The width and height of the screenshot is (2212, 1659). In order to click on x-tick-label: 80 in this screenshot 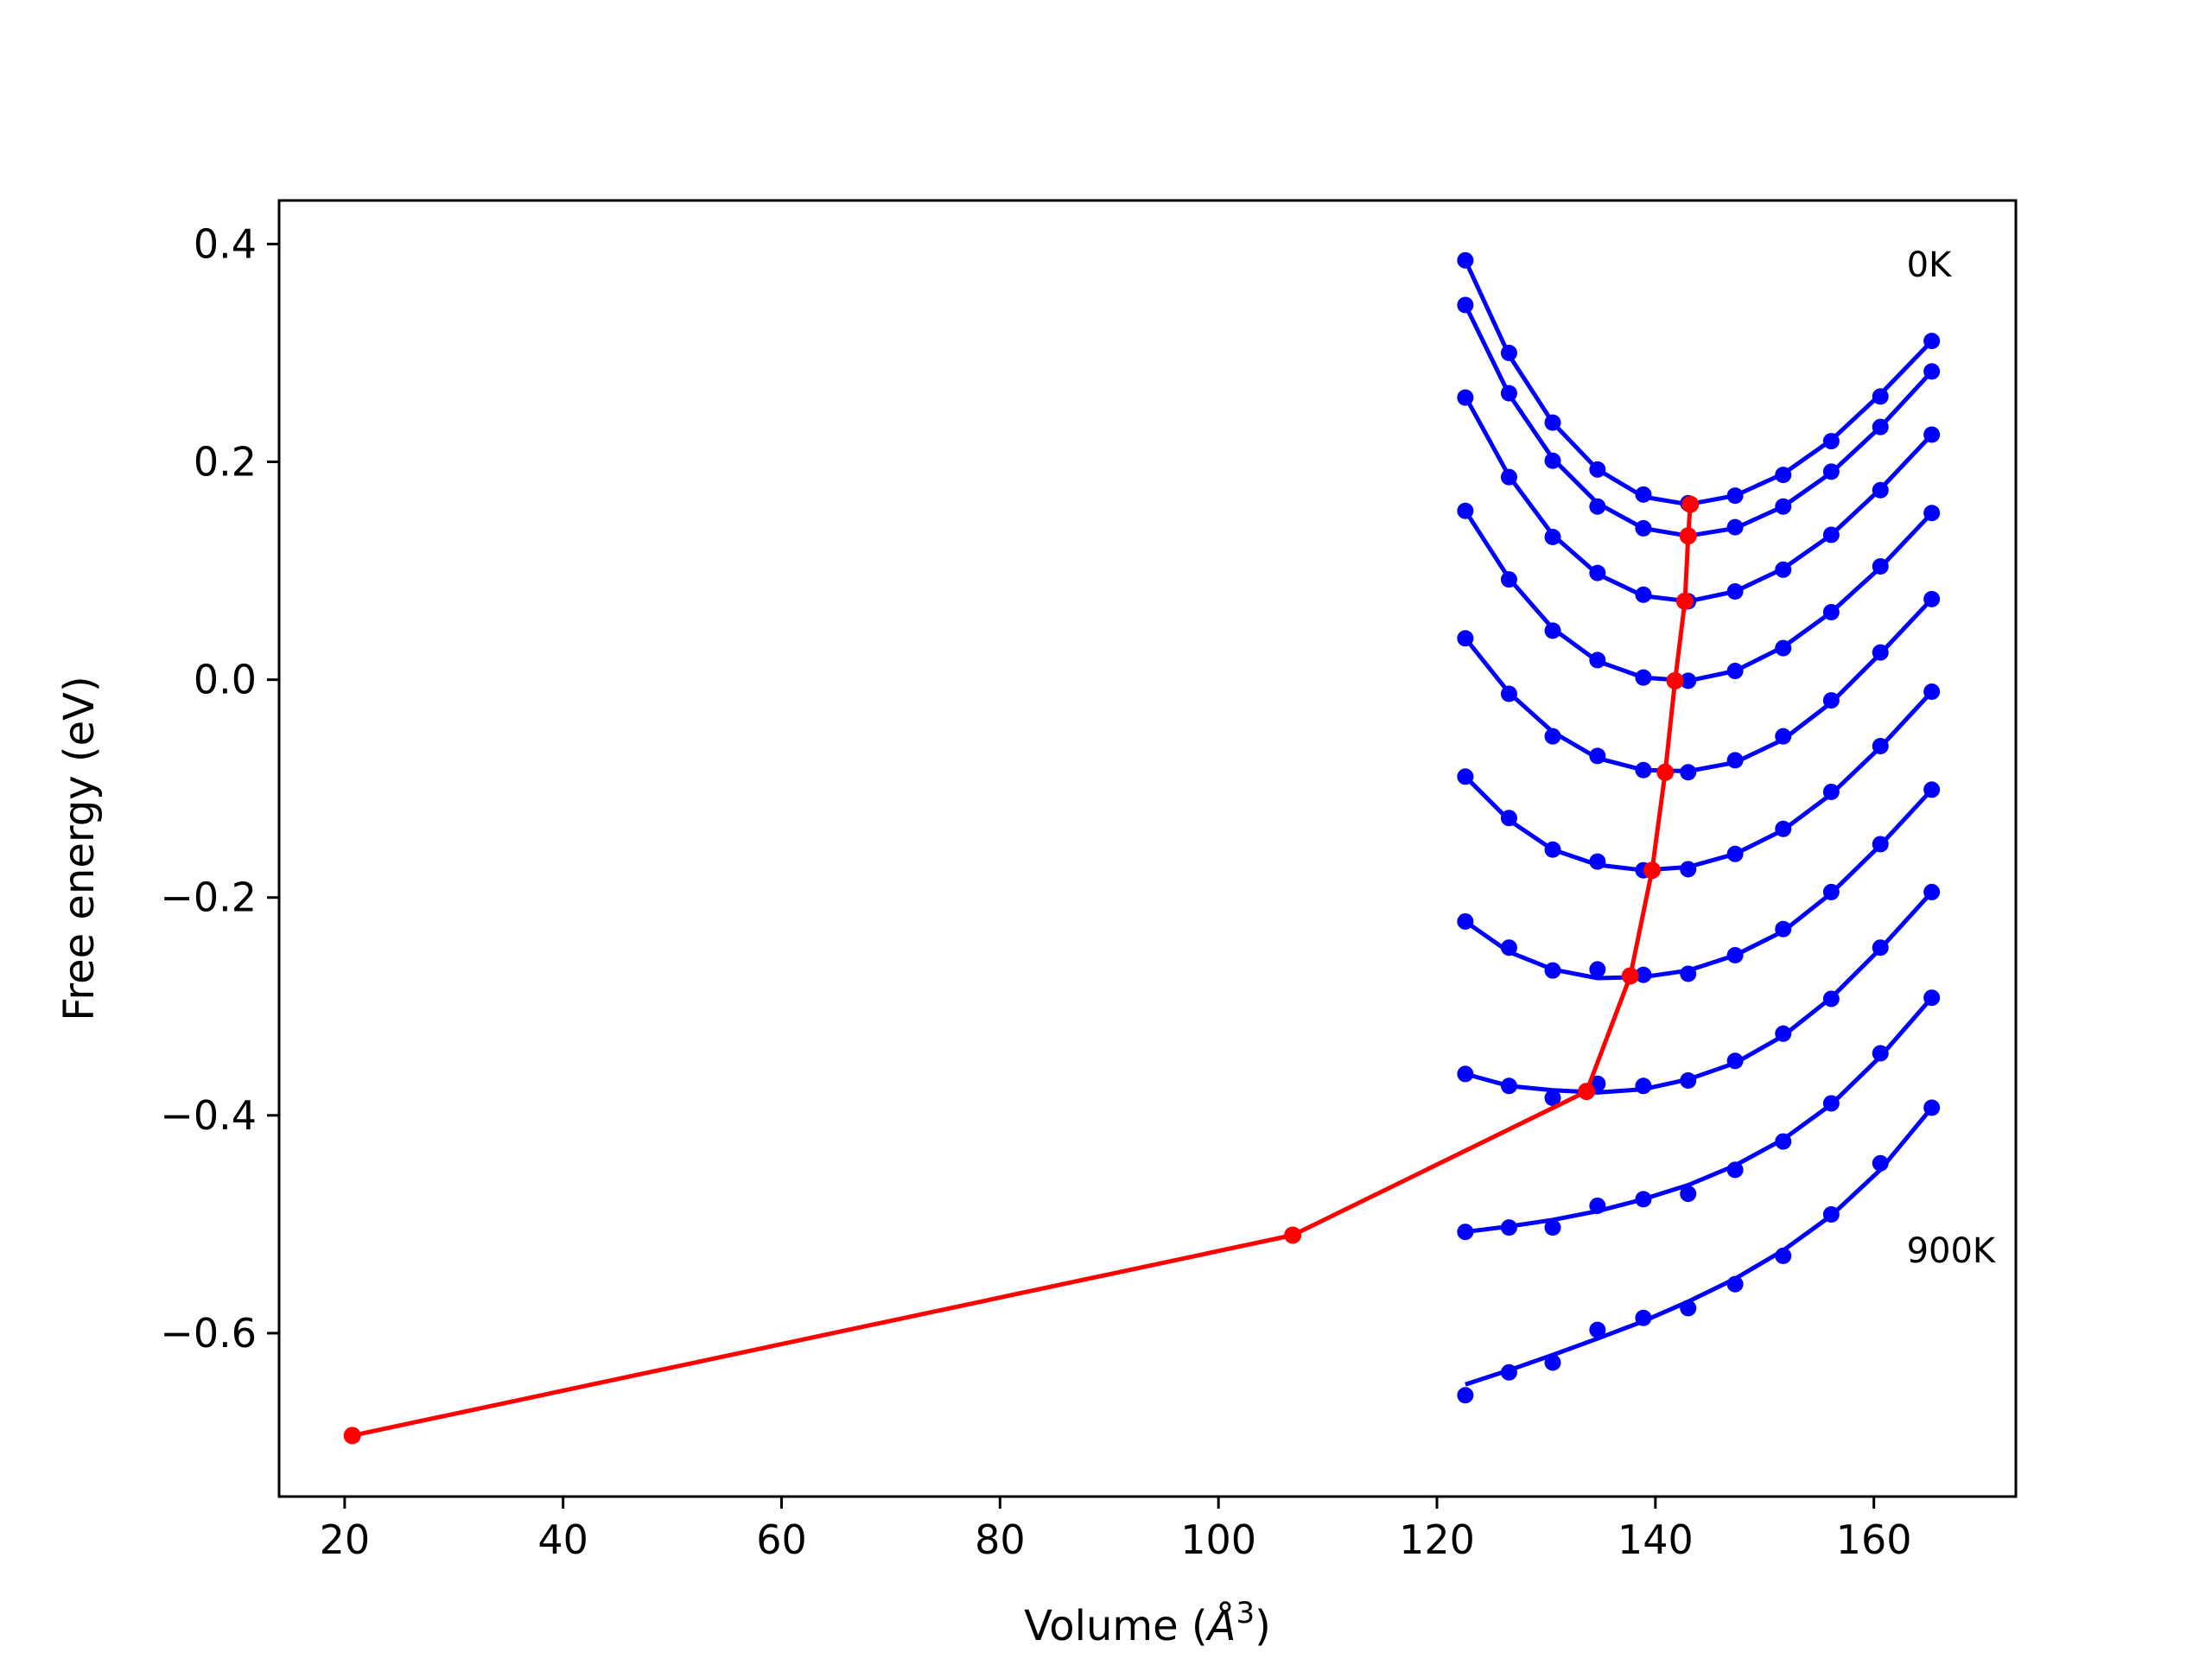, I will do `click(1000, 1539)`.